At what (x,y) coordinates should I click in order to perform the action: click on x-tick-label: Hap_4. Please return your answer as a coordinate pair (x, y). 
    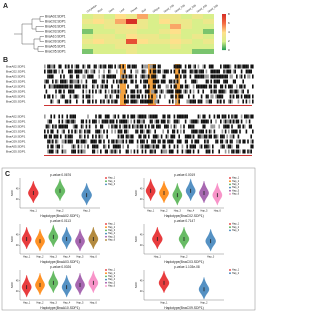
    Looking at the image, I should click on (67, 303).